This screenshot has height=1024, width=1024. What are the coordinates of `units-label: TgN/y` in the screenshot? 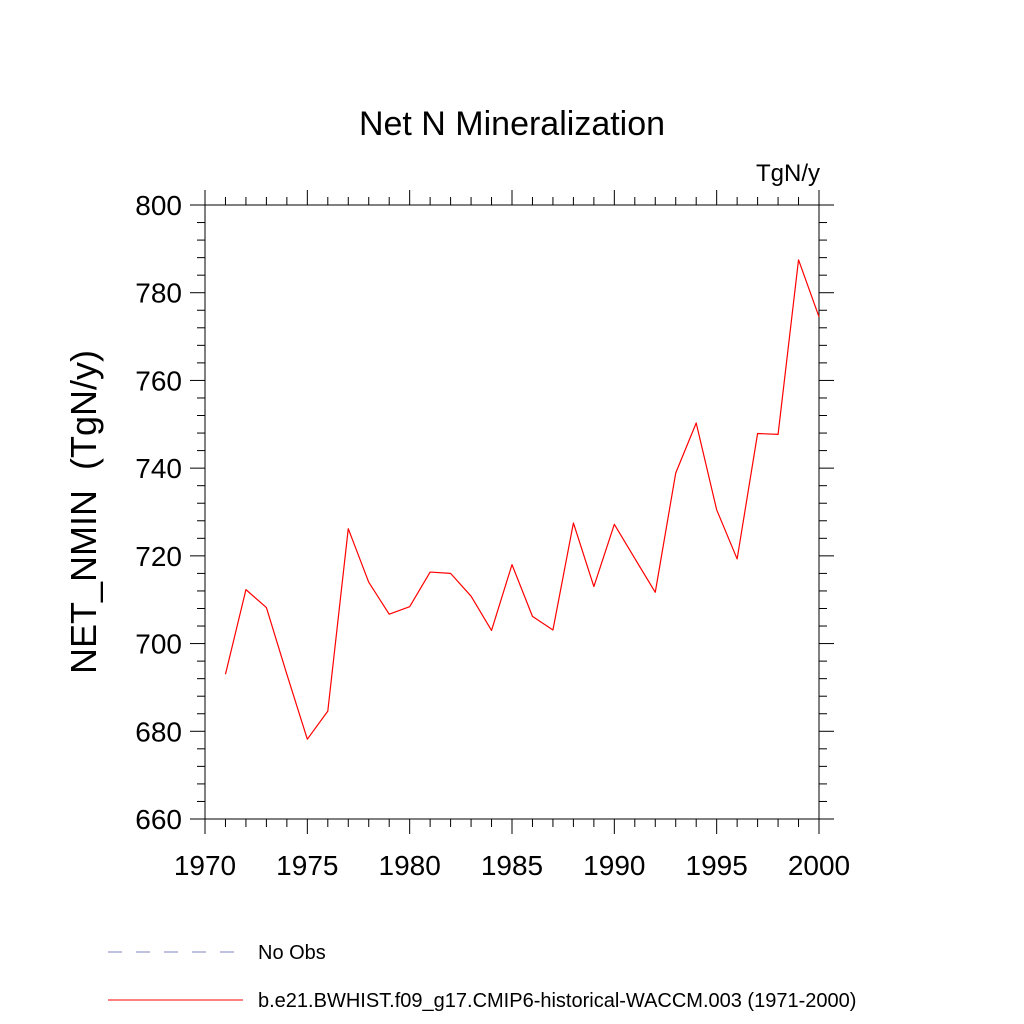 It's located at (788, 173).